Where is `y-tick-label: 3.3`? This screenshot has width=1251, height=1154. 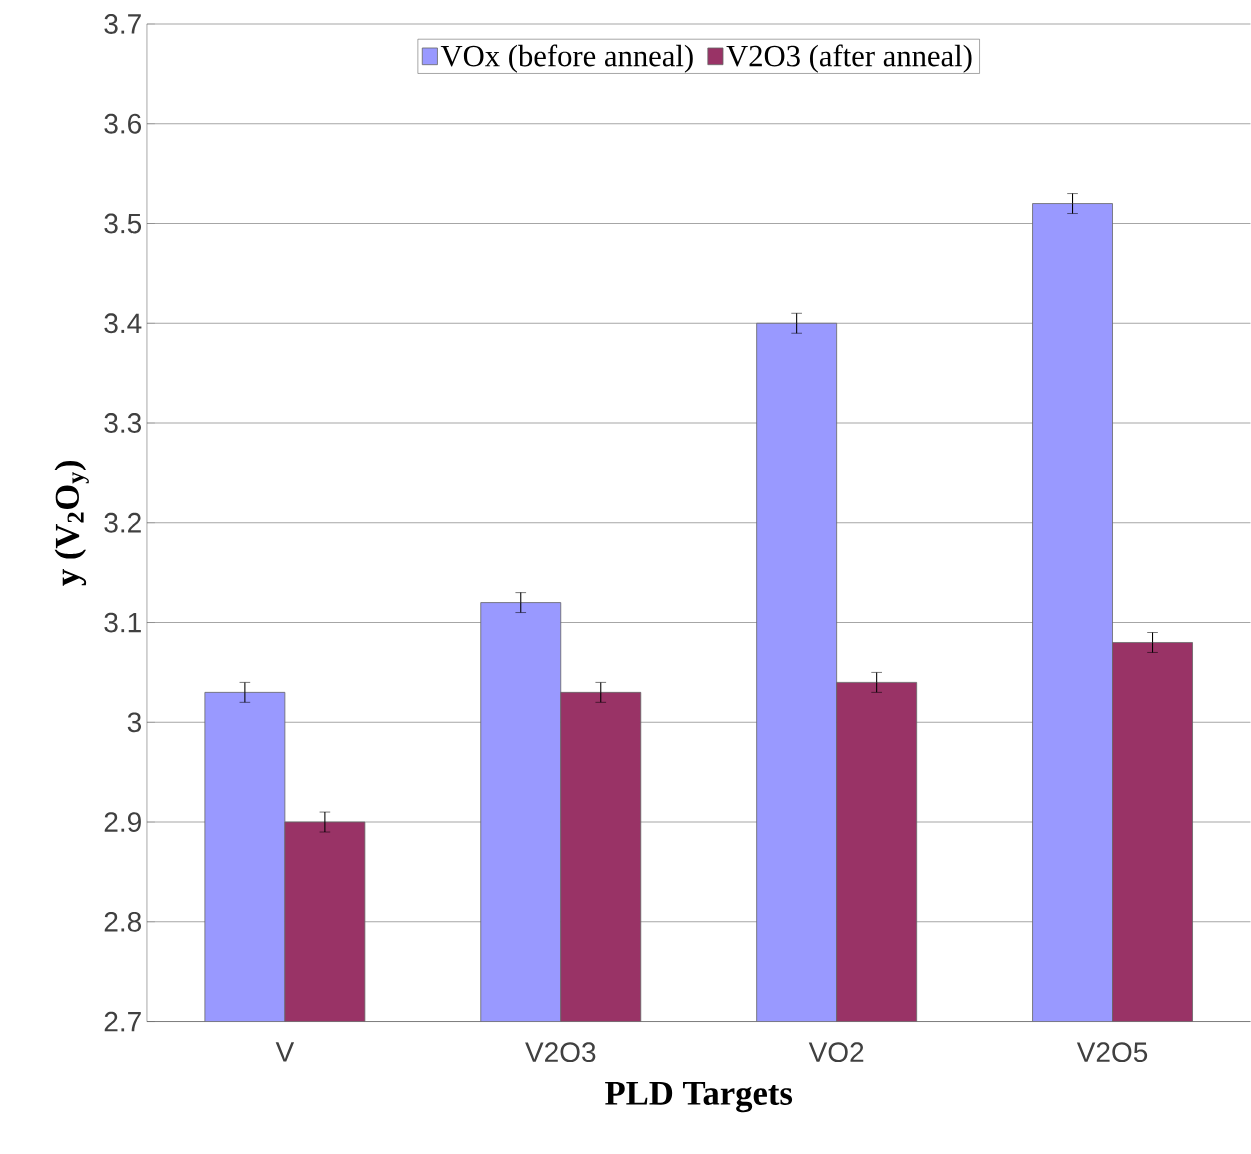 y-tick-label: 3.3 is located at coordinates (122, 423).